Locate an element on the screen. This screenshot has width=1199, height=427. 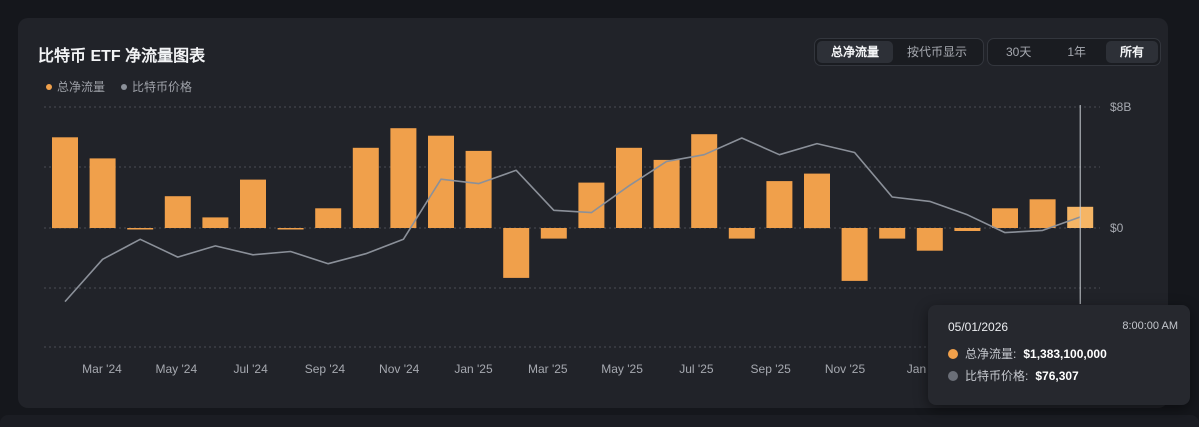
tooltip-btc-price-label: 比特币价格: is located at coordinates (997, 376).